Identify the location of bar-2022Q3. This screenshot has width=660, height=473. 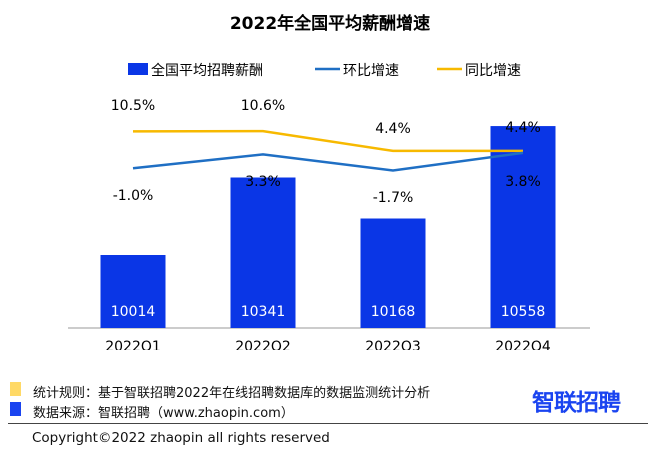
(393, 273).